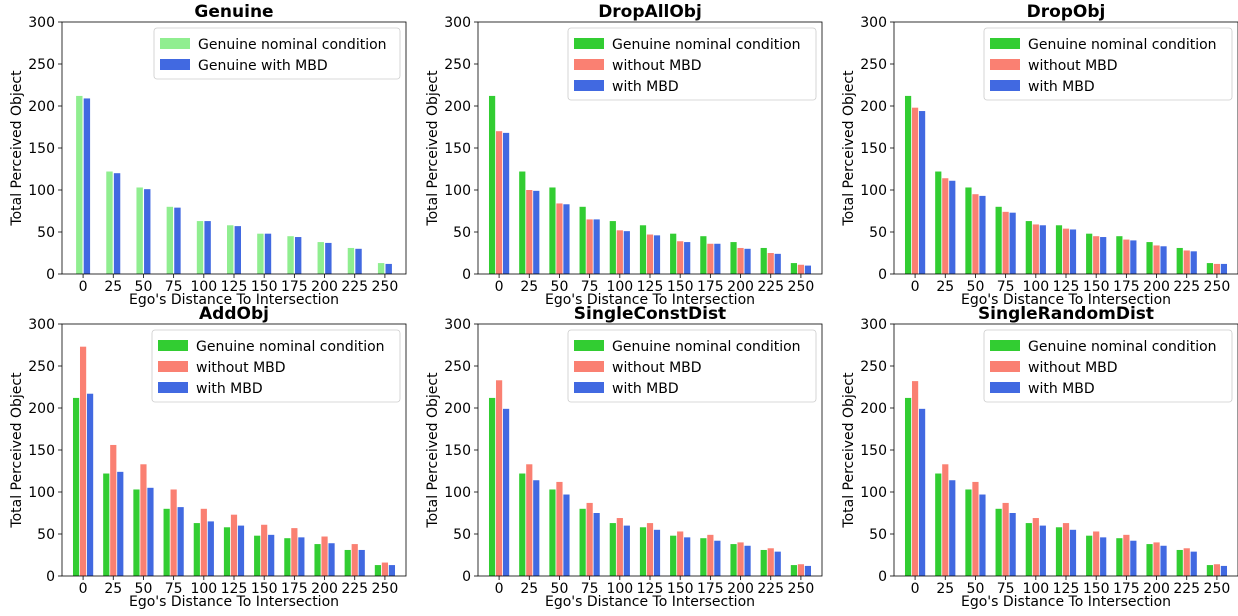 The image size is (1238, 616). I want to click on x-tick-label: 200, so click(1156, 589).